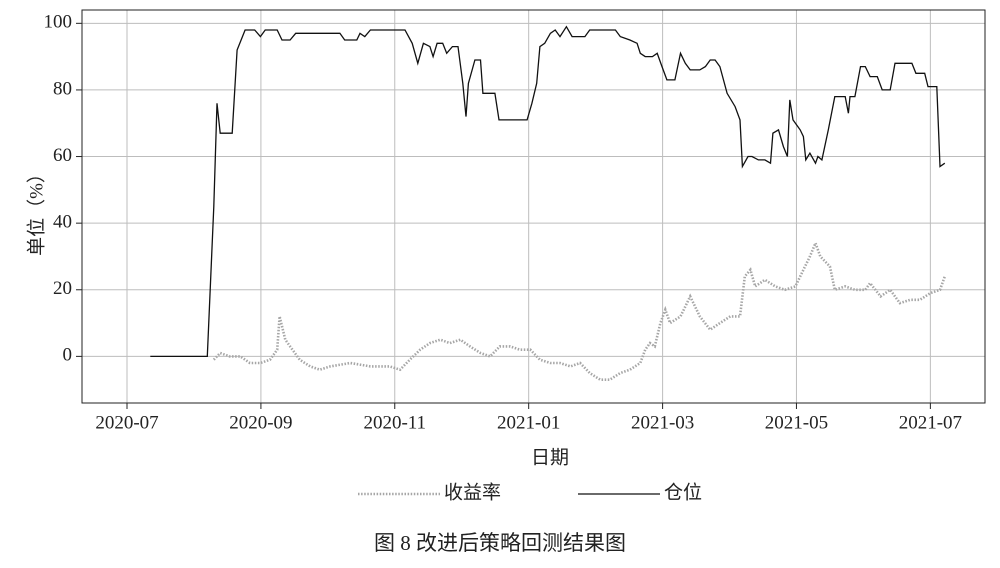 The height and width of the screenshot is (568, 1000). What do you see at coordinates (472, 492) in the screenshot?
I see `legend-label: 收益率` at bounding box center [472, 492].